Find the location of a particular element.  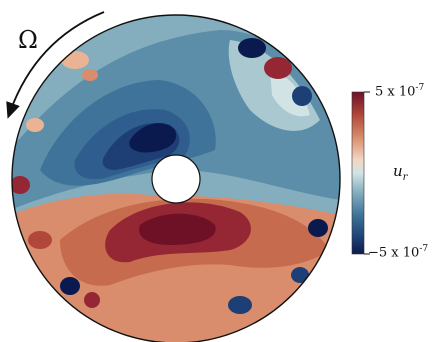

colorbar-min-label: −5 x 10-7 is located at coordinates (398, 252).